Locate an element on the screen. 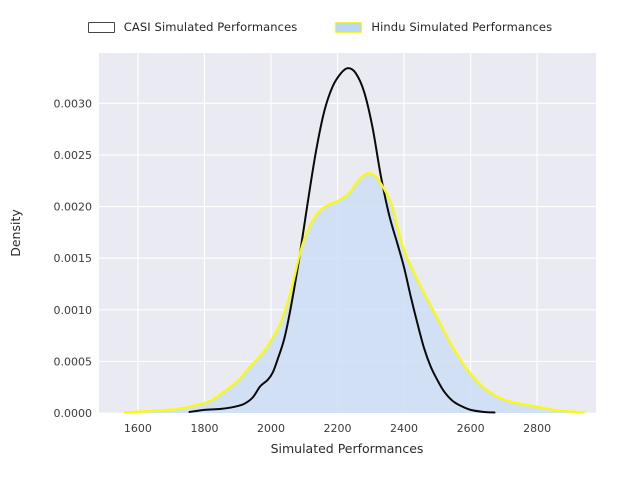  y-tick-label: 0.0030 is located at coordinates (73, 103).